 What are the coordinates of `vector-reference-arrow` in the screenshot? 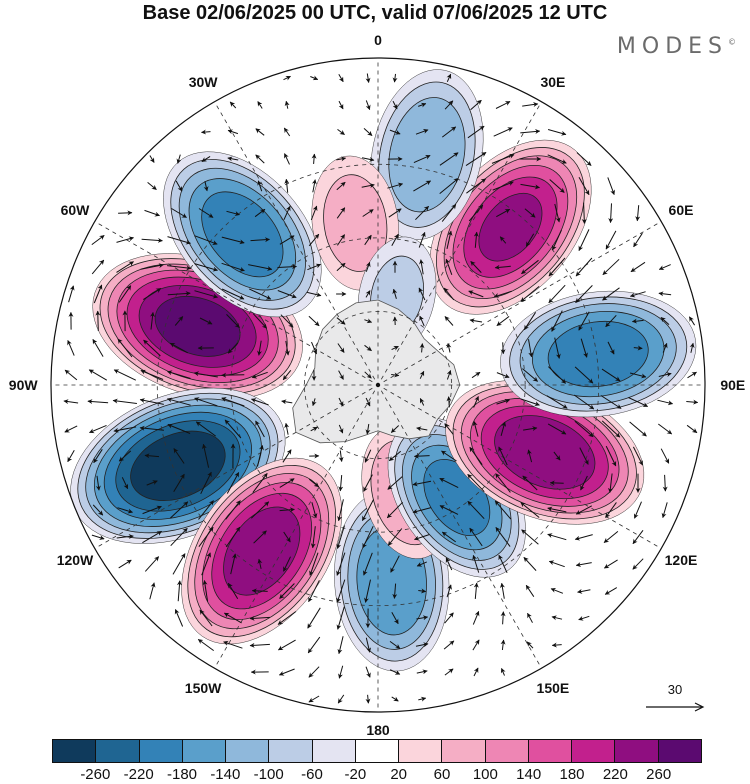 It's located at (675, 700).